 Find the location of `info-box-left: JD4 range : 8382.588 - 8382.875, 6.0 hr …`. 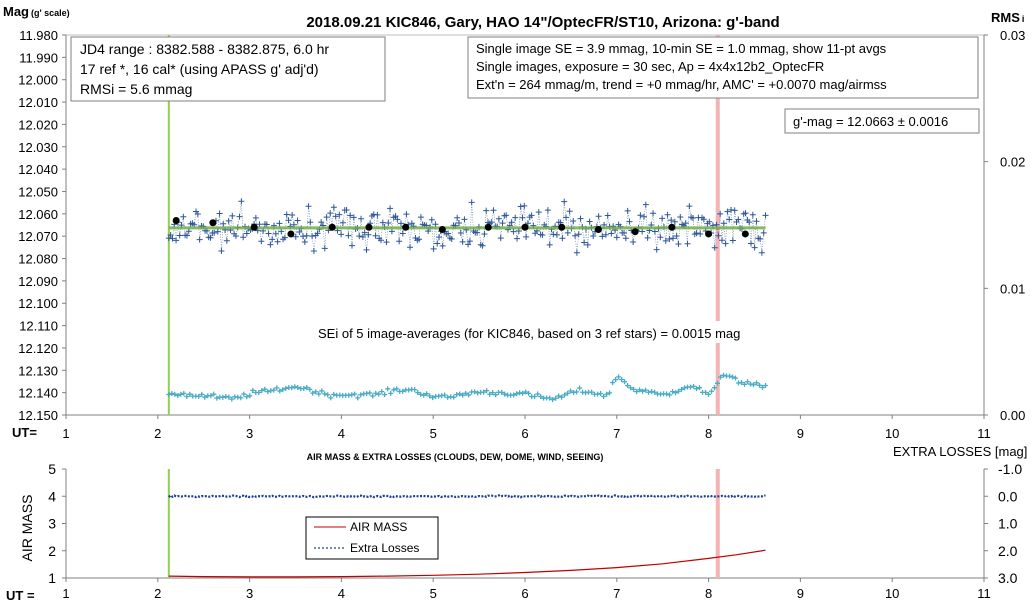

info-box-left: JD4 range : 8382.588 - 8382.875, 6.0 hr … is located at coordinates (228, 69).